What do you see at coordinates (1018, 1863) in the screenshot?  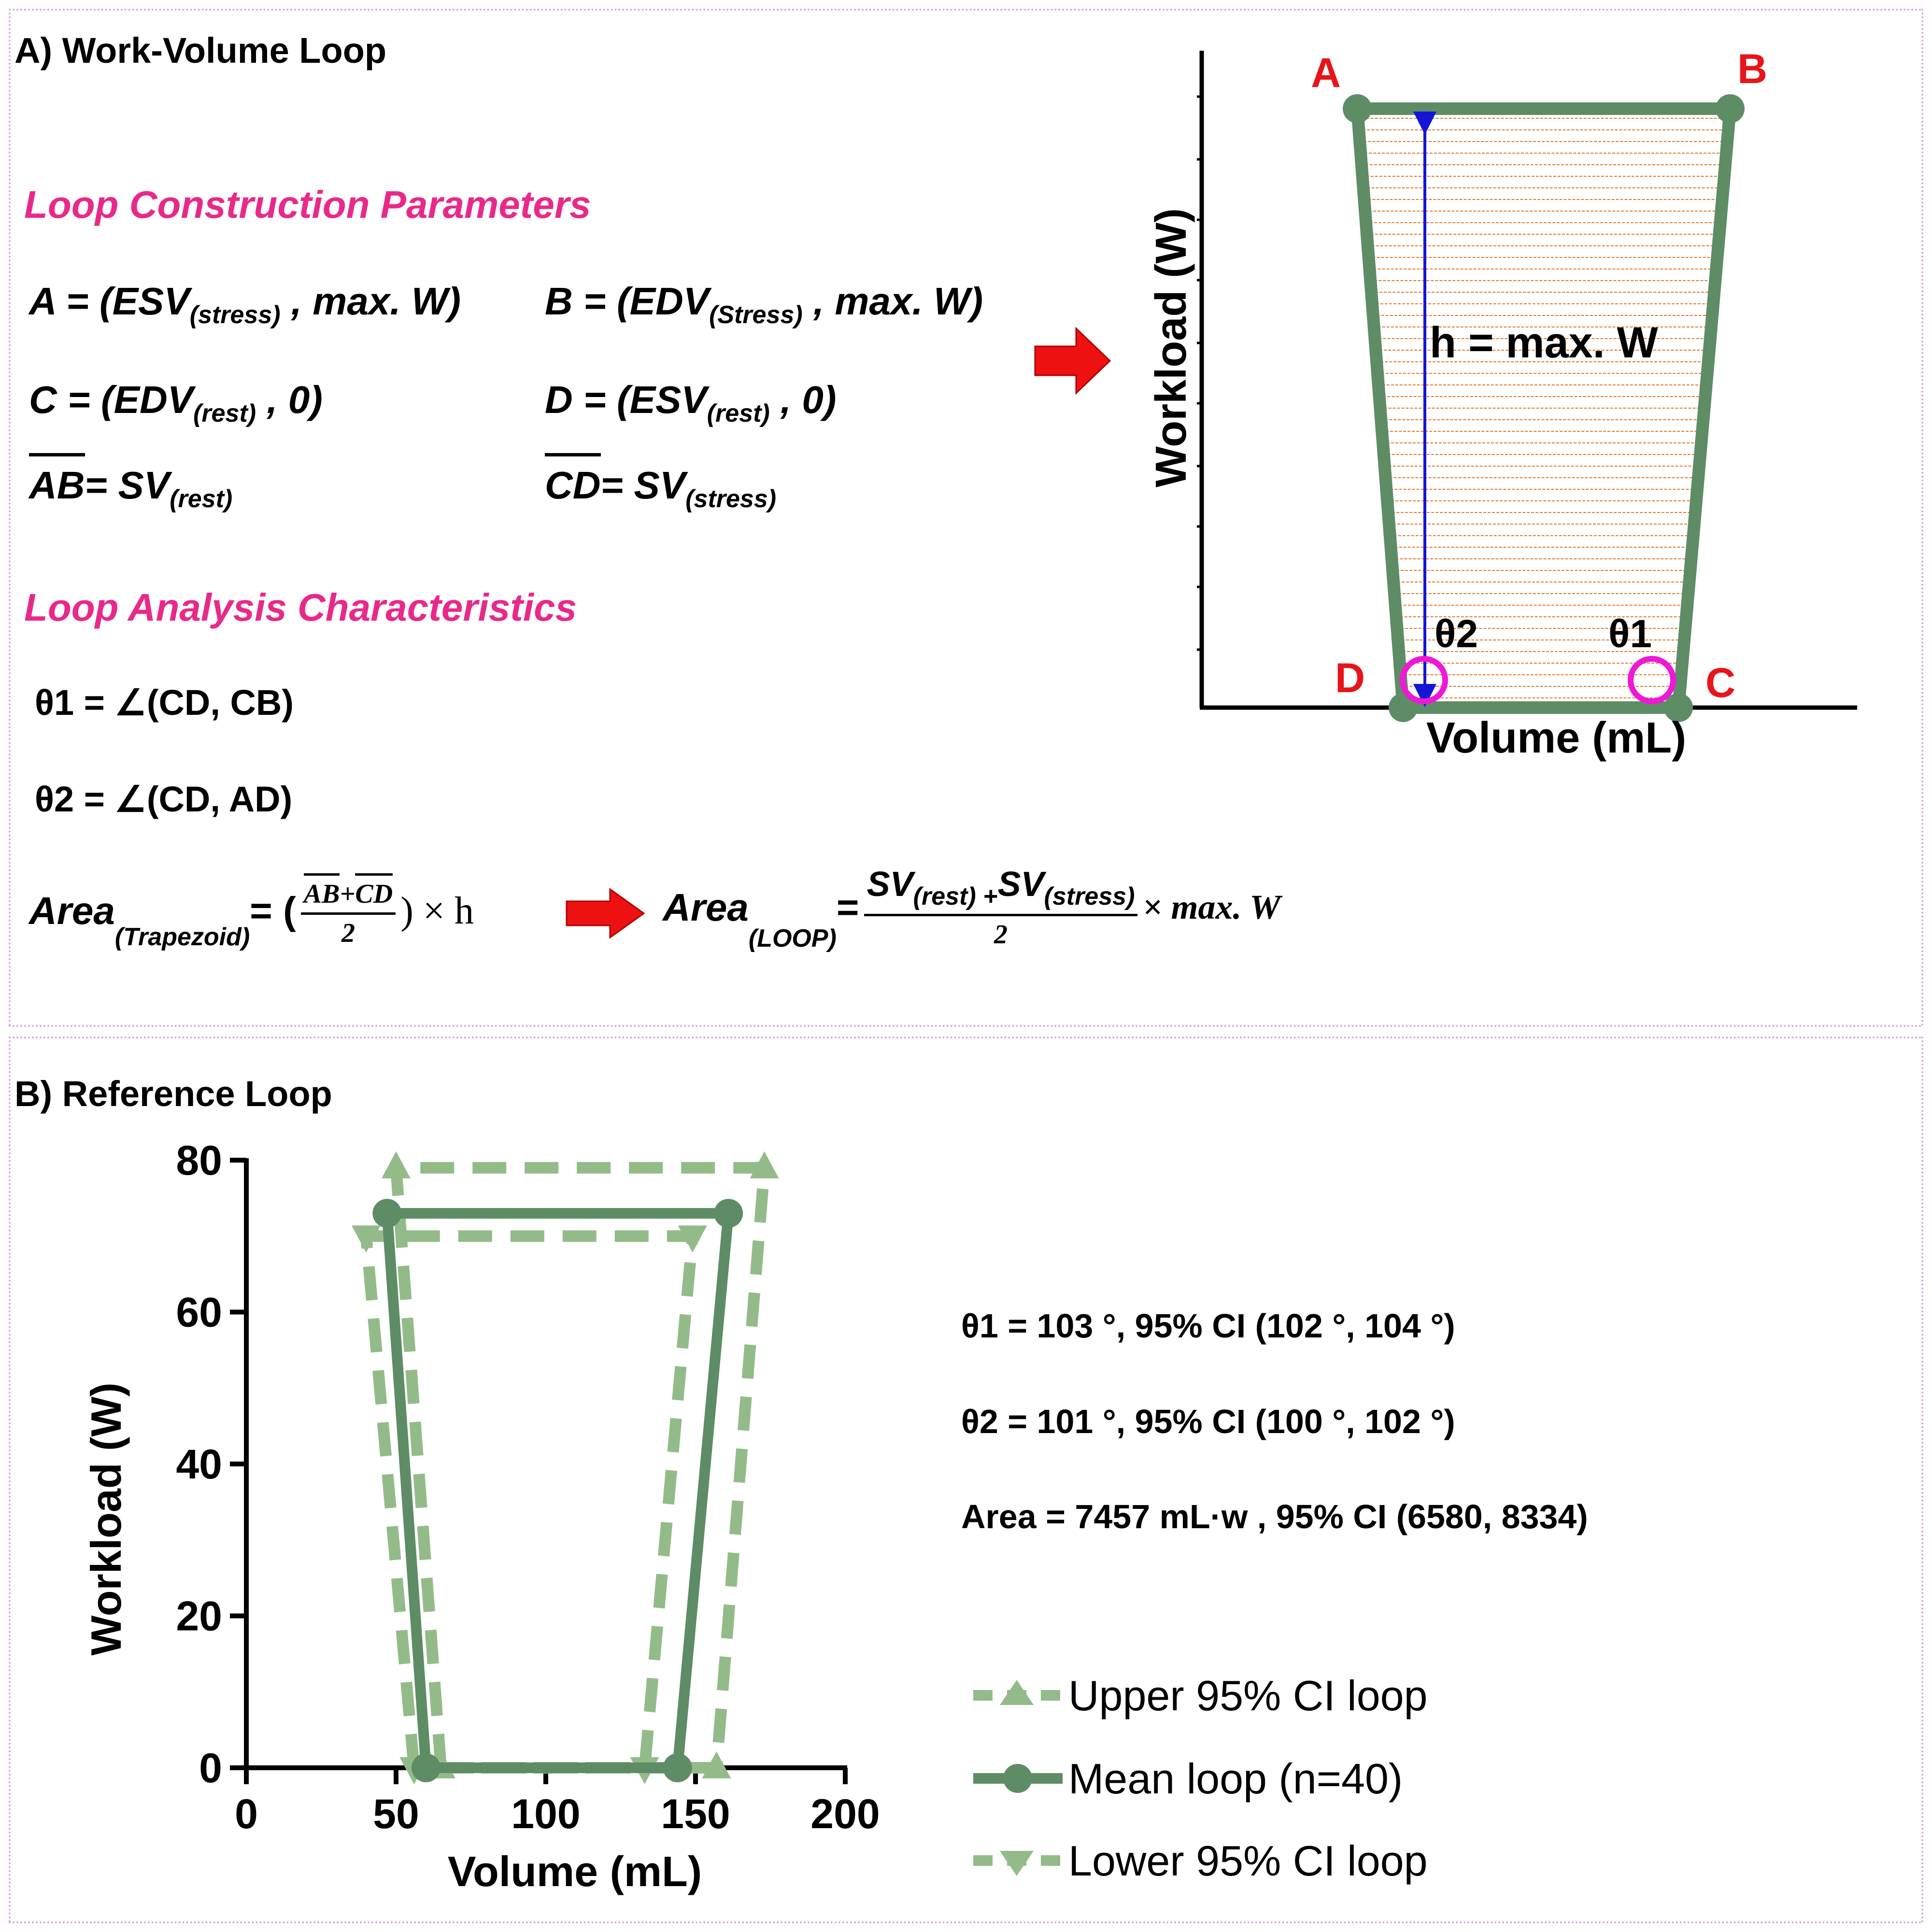 I see `legend-lower-ci-swatch` at bounding box center [1018, 1863].